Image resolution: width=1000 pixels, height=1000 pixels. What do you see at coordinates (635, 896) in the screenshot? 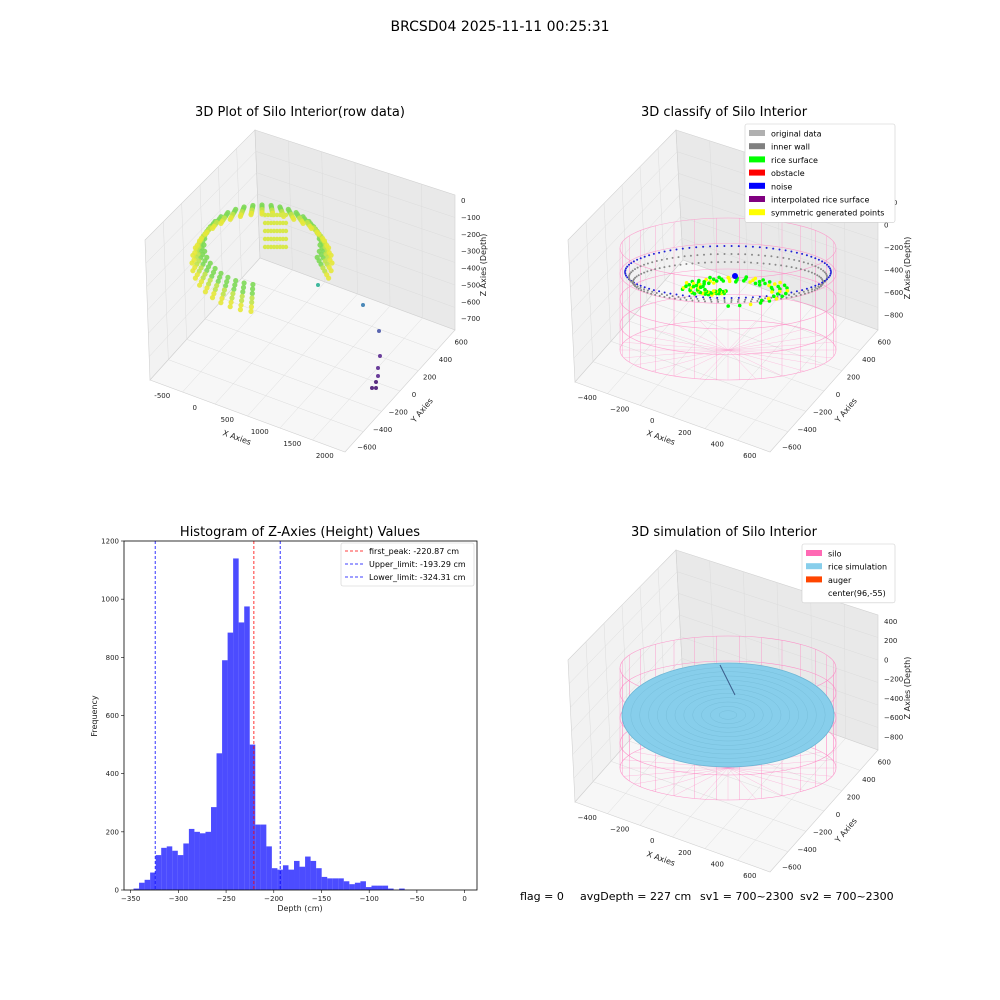
I see `footer-avg-depth: avgDepth = 227 cm` at bounding box center [635, 896].